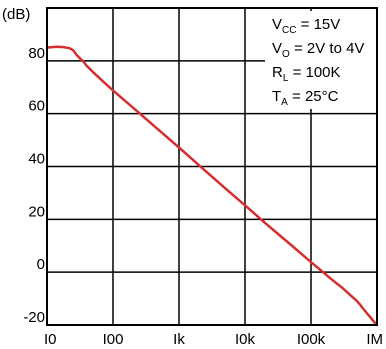 The width and height of the screenshot is (386, 349). I want to click on condition-ta: TA = 25°C, so click(305, 98).